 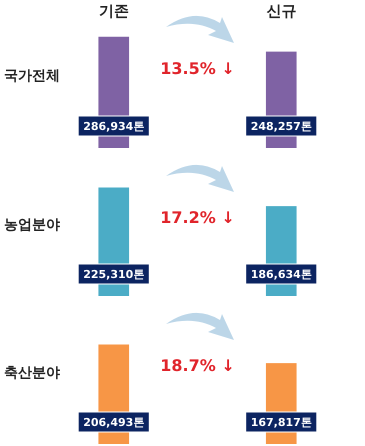 I want to click on annotation: 17.2% ↓, so click(x=197, y=217).